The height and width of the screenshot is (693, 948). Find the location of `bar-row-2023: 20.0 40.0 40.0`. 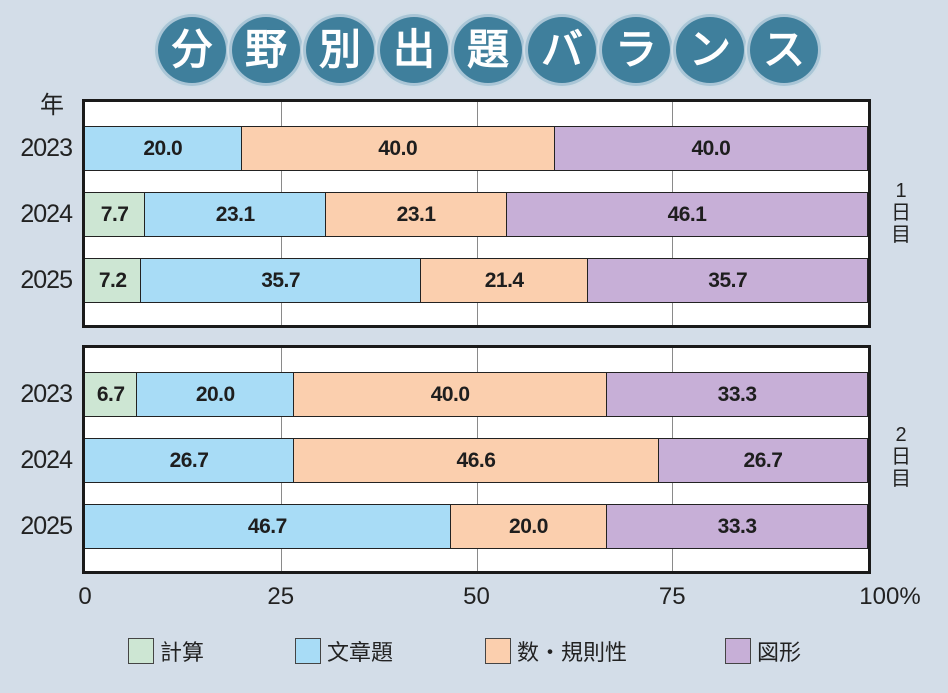

bar-row-2023: 20.0 40.0 40.0 is located at coordinates (476, 148).